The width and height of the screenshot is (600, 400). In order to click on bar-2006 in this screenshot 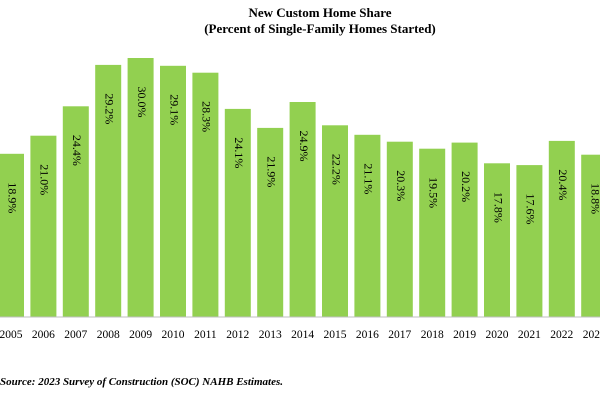, I will do `click(43, 226)`.